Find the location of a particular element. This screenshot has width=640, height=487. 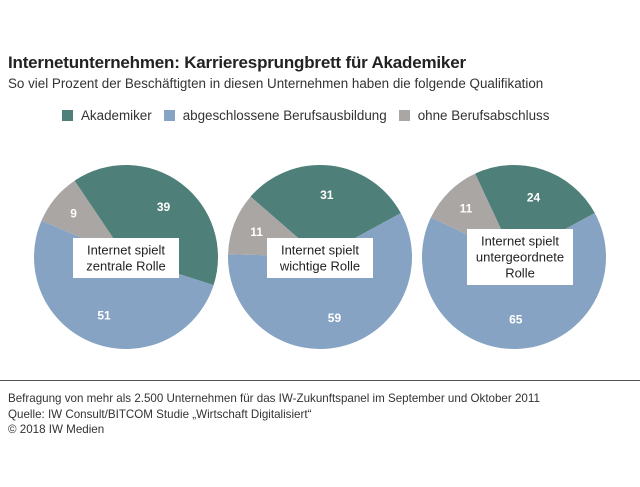

legend-item-akademiker: Akademiker is located at coordinates (107, 115).